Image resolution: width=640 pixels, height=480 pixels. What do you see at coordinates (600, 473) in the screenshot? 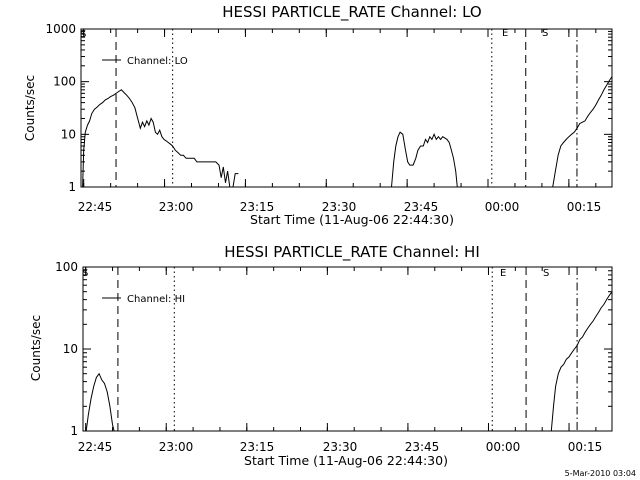
I see `footer-timestamp: 5-Mar-2010 03:04` at bounding box center [600, 473].